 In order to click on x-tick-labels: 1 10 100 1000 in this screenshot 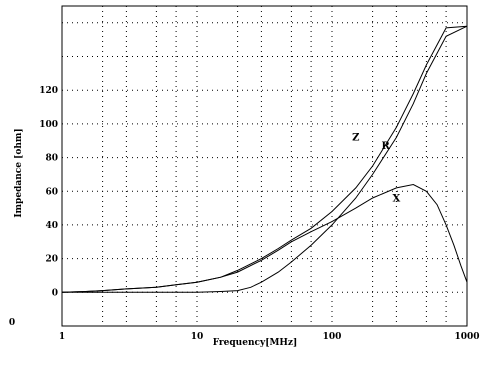, I will do `click(269, 337)`.